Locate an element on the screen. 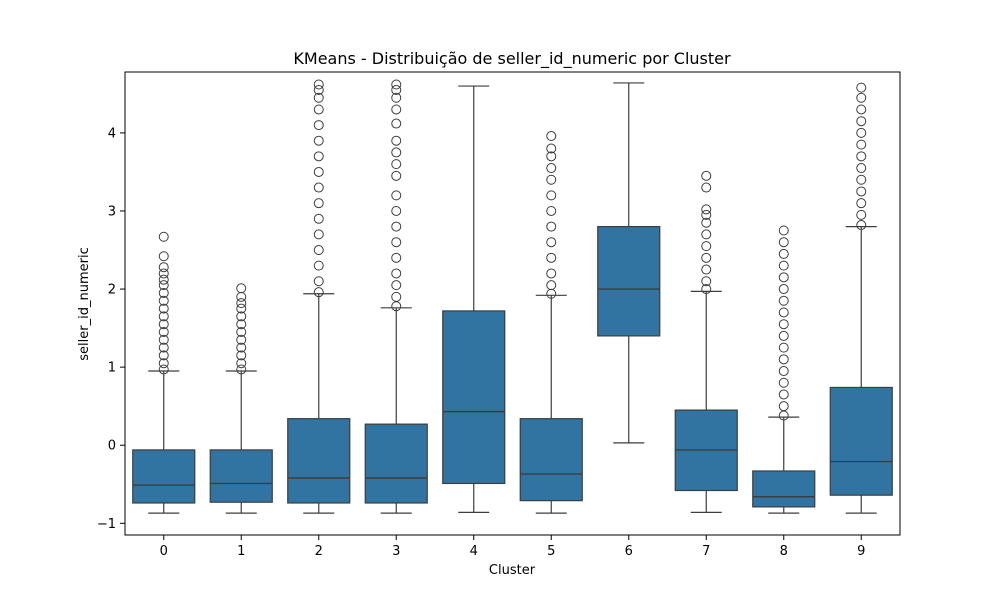  y-axis-label: seller_id_numeric is located at coordinates (84, 303).